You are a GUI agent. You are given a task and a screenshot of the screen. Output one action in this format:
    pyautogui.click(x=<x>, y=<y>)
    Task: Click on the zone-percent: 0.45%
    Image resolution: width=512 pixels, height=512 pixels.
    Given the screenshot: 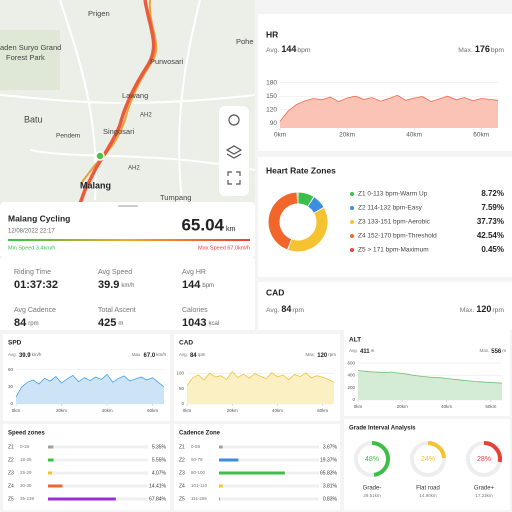 What is the action you would take?
    pyautogui.click(x=492, y=249)
    